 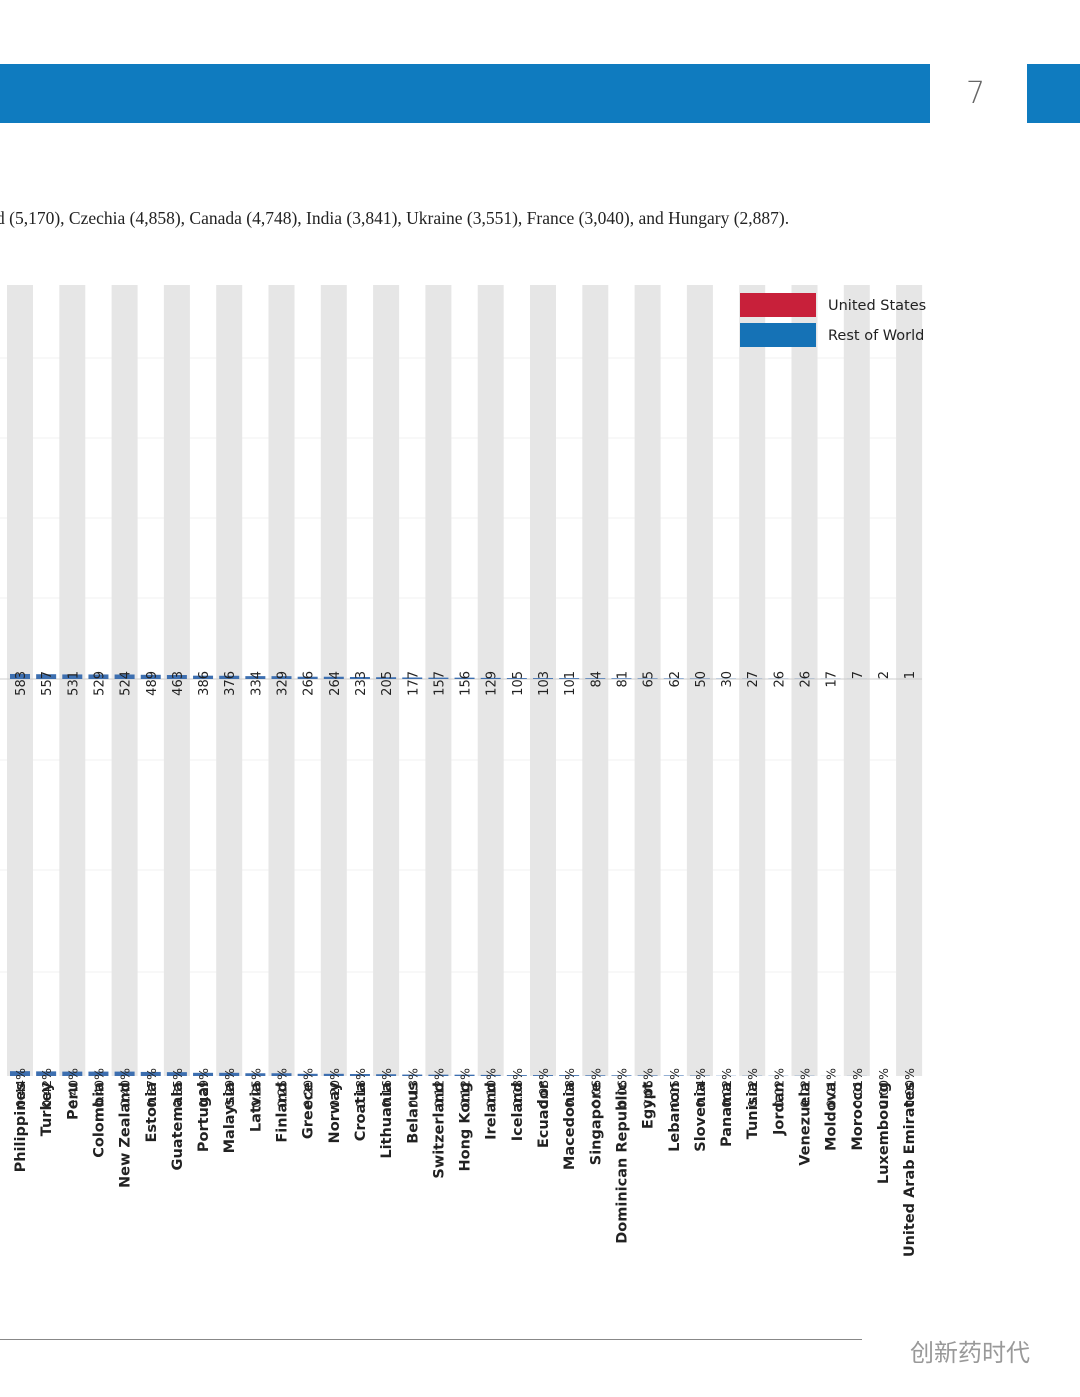 What do you see at coordinates (701, 1117) in the screenshot?
I see `category-label: Slovenia` at bounding box center [701, 1117].